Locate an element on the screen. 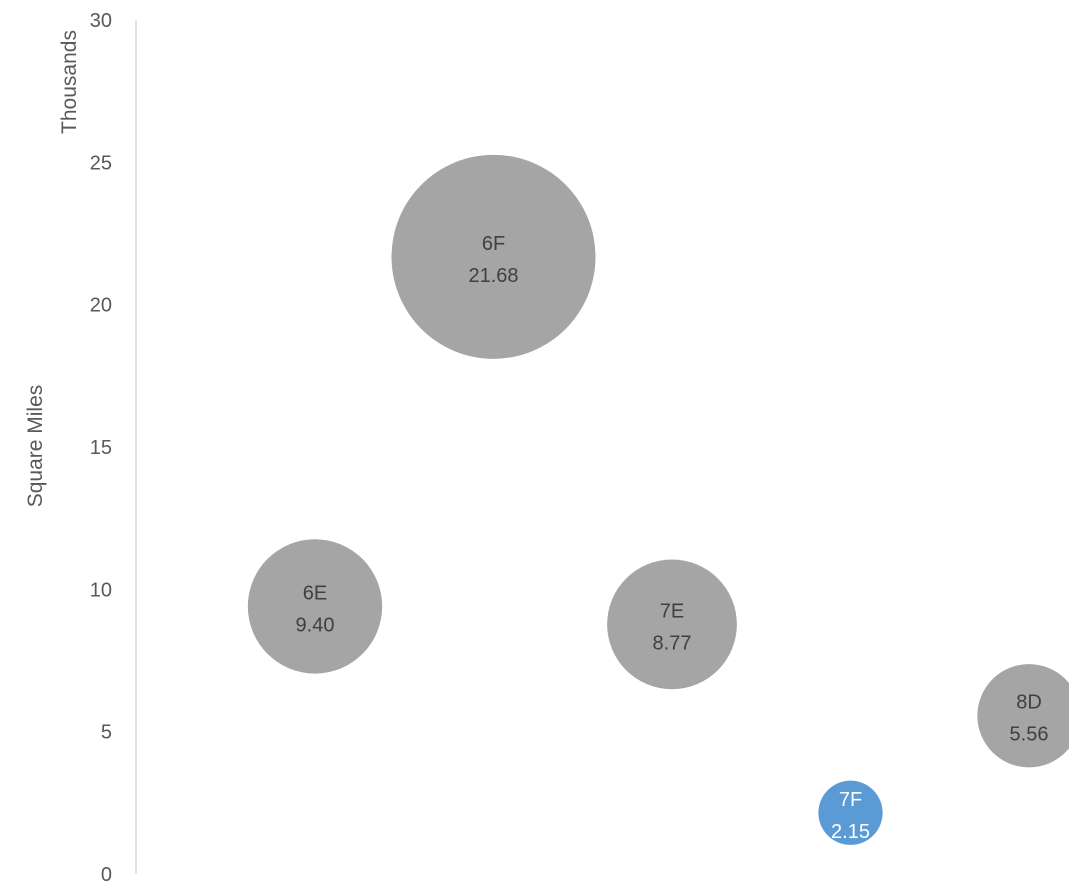 The height and width of the screenshot is (882, 1069). y-axis-title: Square Miles is located at coordinates (35, 446).